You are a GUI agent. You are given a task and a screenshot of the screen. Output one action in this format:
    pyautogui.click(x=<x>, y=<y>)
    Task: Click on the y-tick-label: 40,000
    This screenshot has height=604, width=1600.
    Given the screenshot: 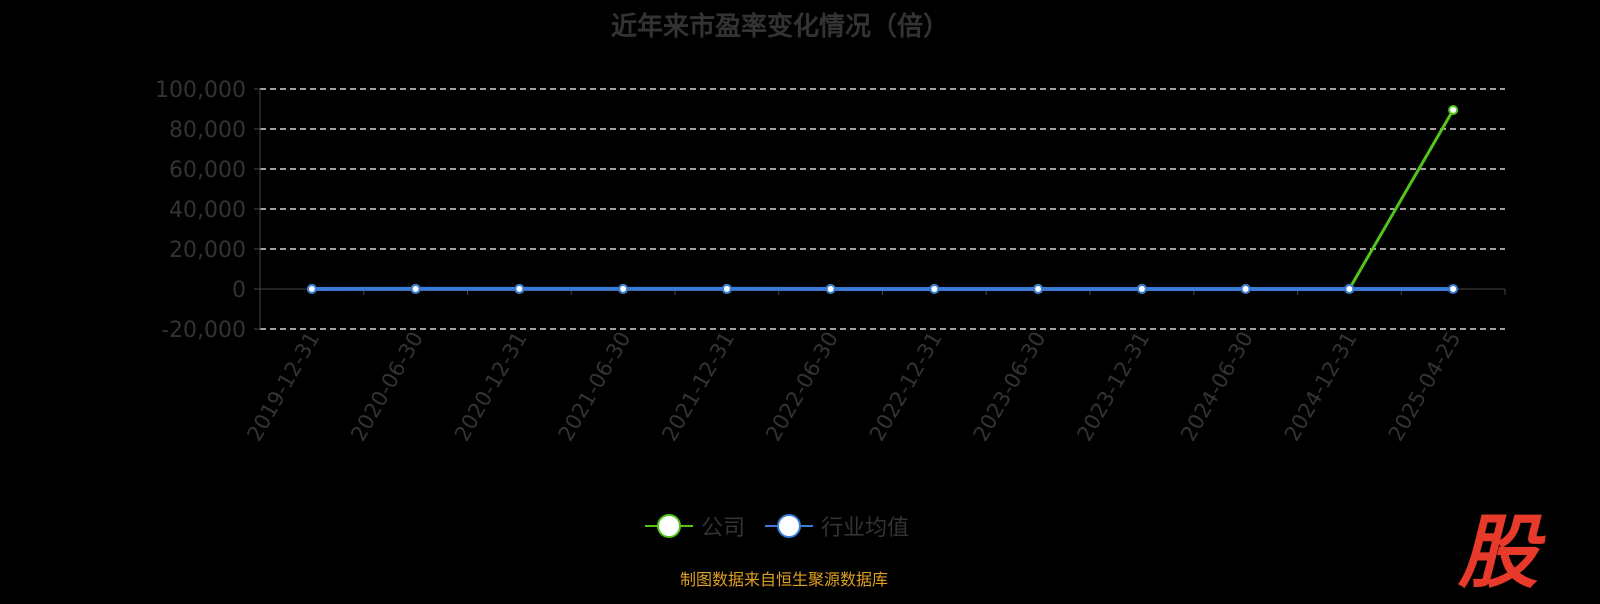 What is the action you would take?
    pyautogui.click(x=207, y=210)
    